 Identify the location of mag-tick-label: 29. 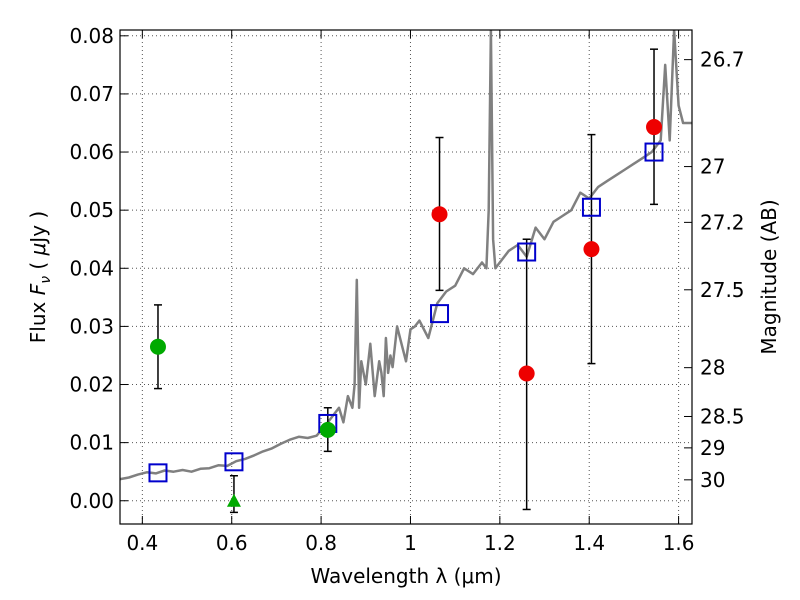
(712, 448).